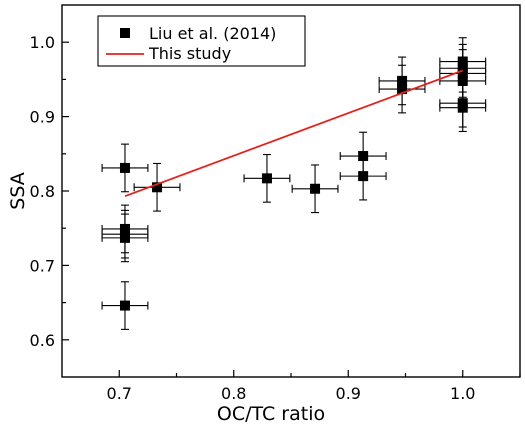  What do you see at coordinates (271, 414) in the screenshot?
I see `x-axis-title: OC/TC ratio` at bounding box center [271, 414].